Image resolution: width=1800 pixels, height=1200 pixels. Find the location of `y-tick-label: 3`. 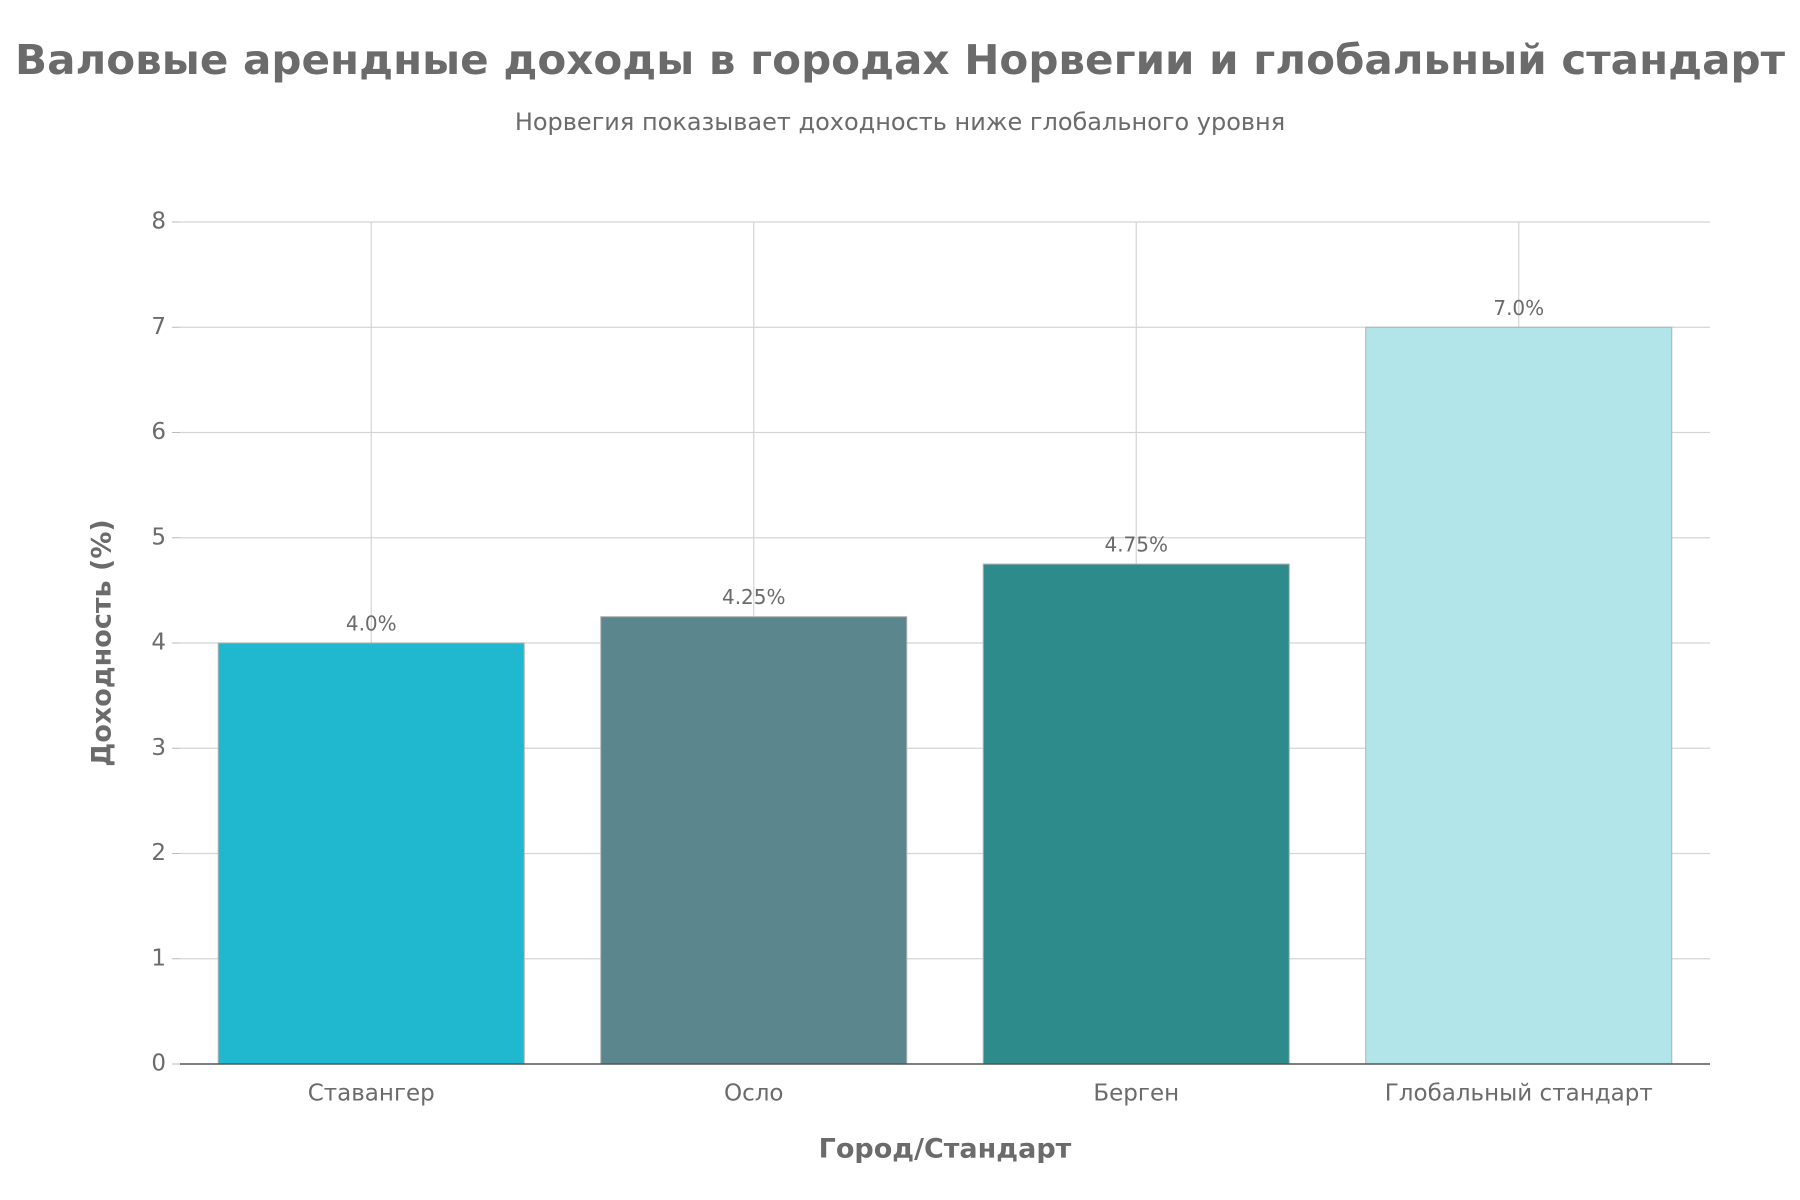

y-tick-label: 3 is located at coordinates (158, 748).